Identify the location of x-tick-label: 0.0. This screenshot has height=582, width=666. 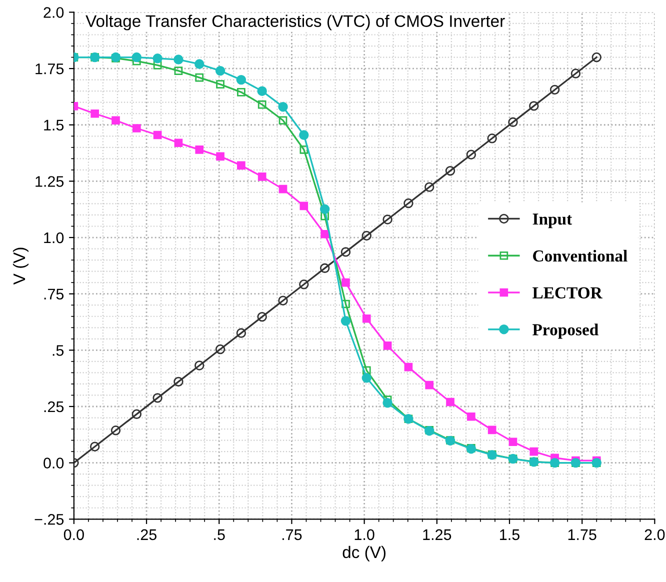
(74, 534).